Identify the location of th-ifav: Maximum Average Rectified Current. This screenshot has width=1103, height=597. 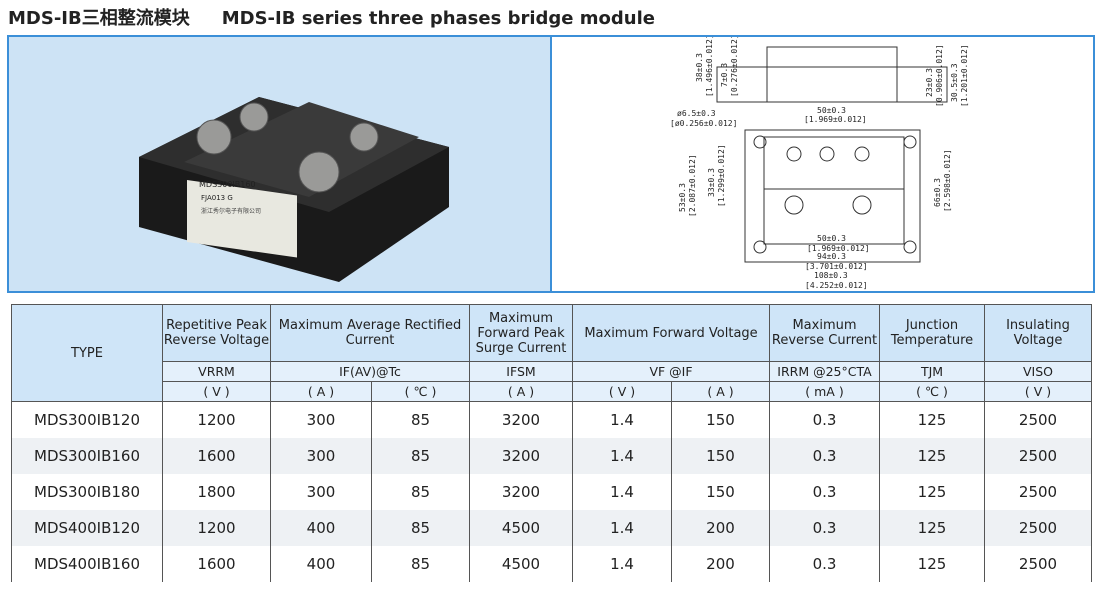
(370, 333).